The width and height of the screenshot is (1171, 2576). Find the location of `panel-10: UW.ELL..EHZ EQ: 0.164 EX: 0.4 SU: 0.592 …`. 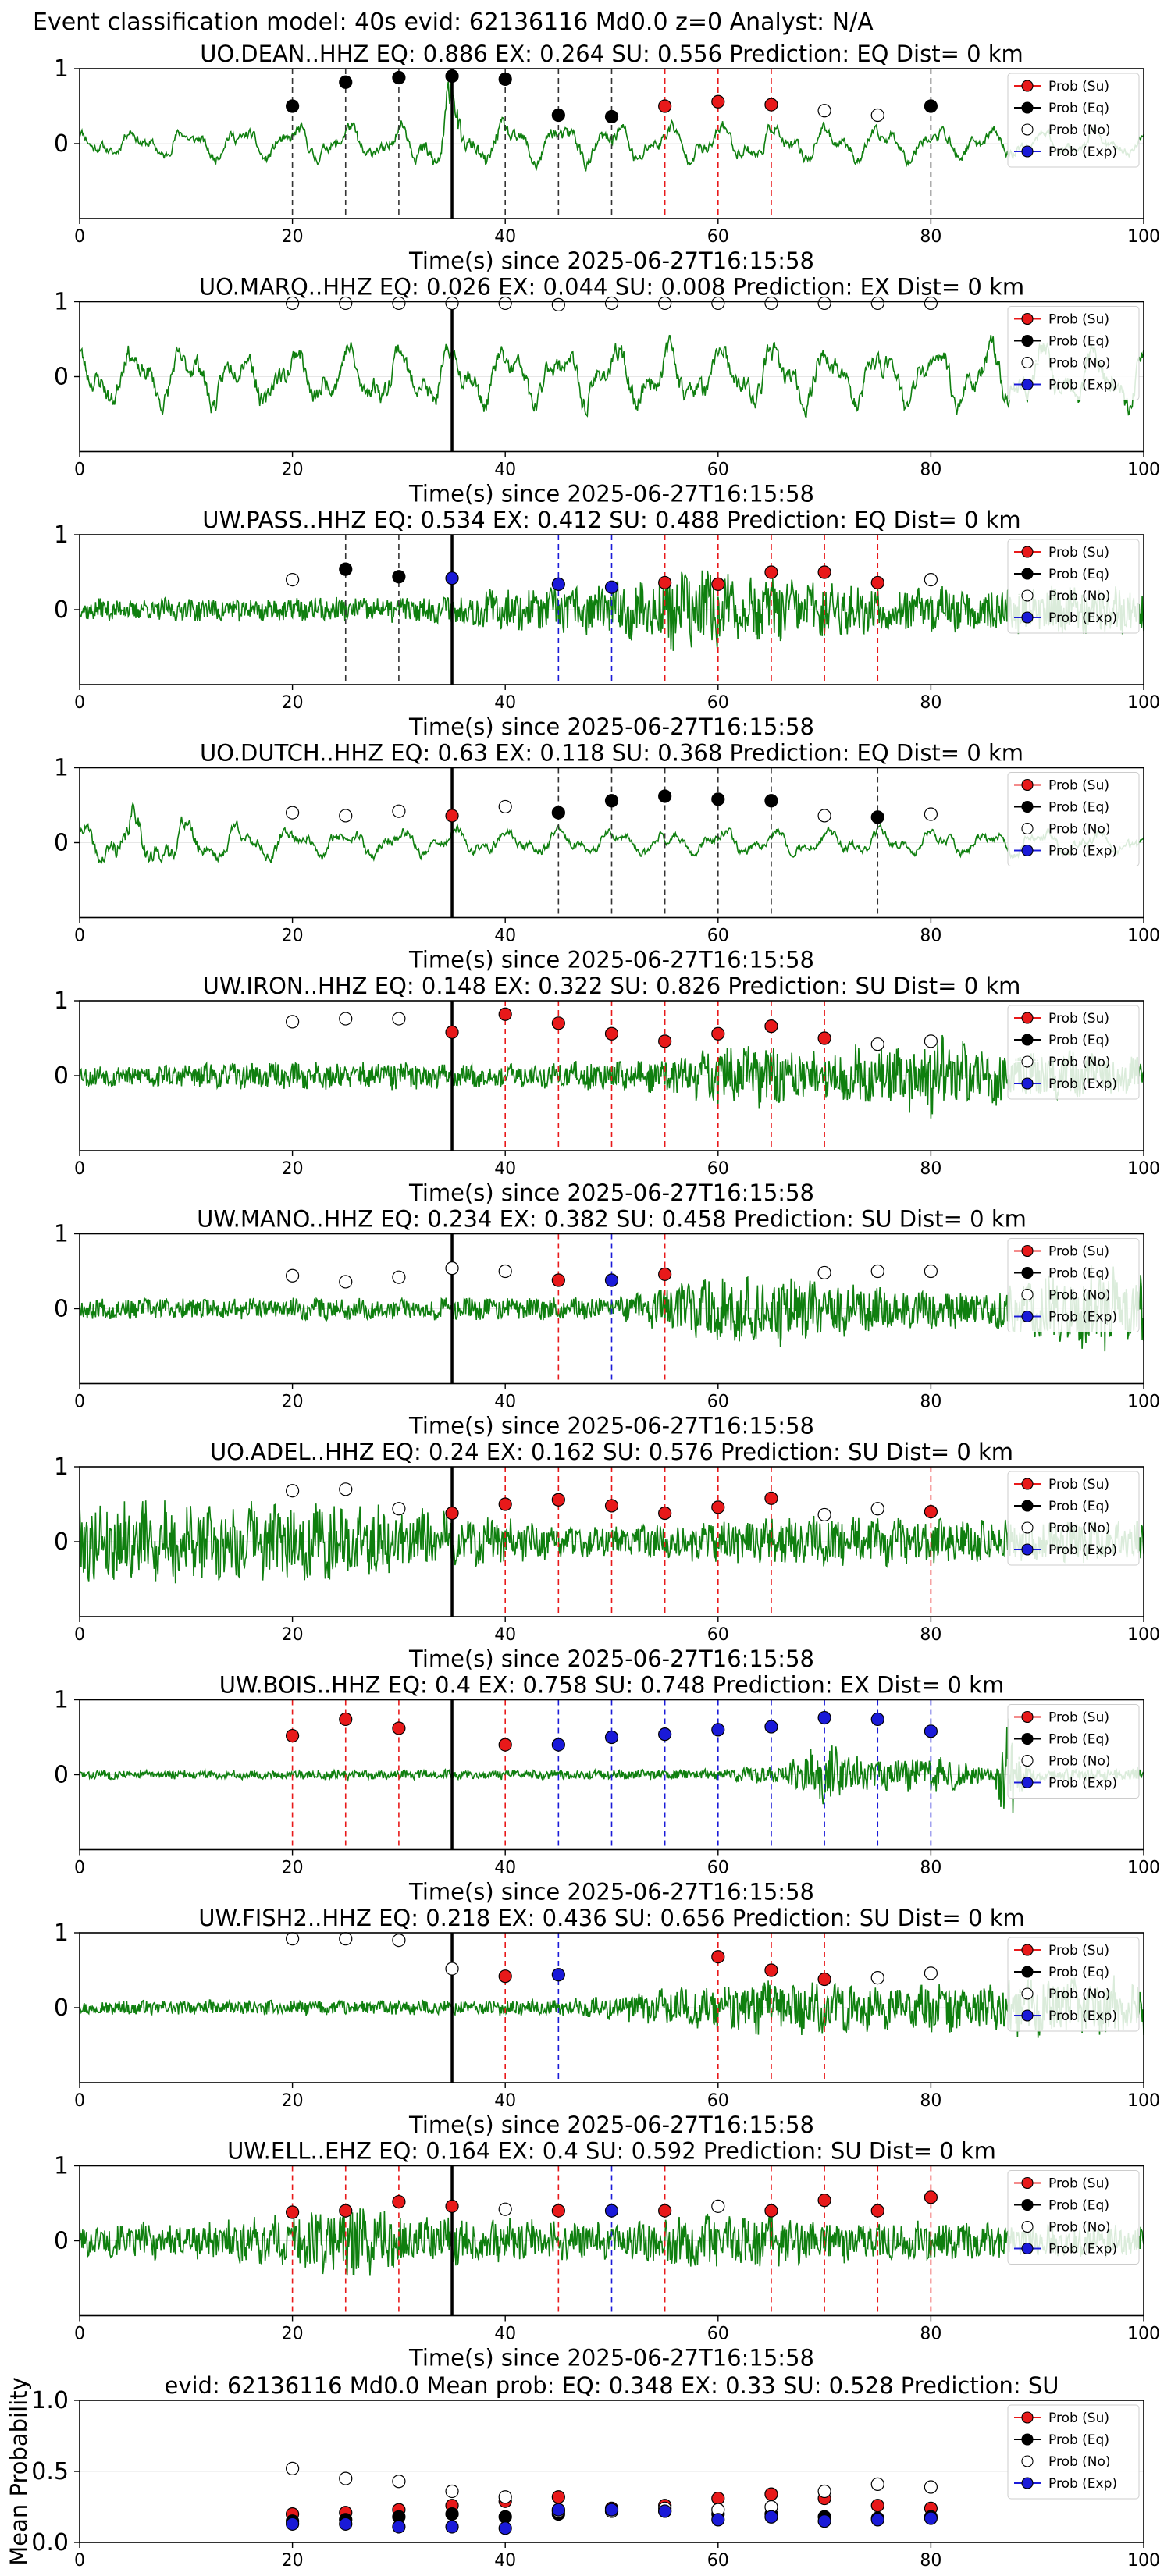

panel-10: UW.ELL..EHZ EQ: 0.164 EX: 0.4 SU: 0.592 … is located at coordinates (607, 2254).